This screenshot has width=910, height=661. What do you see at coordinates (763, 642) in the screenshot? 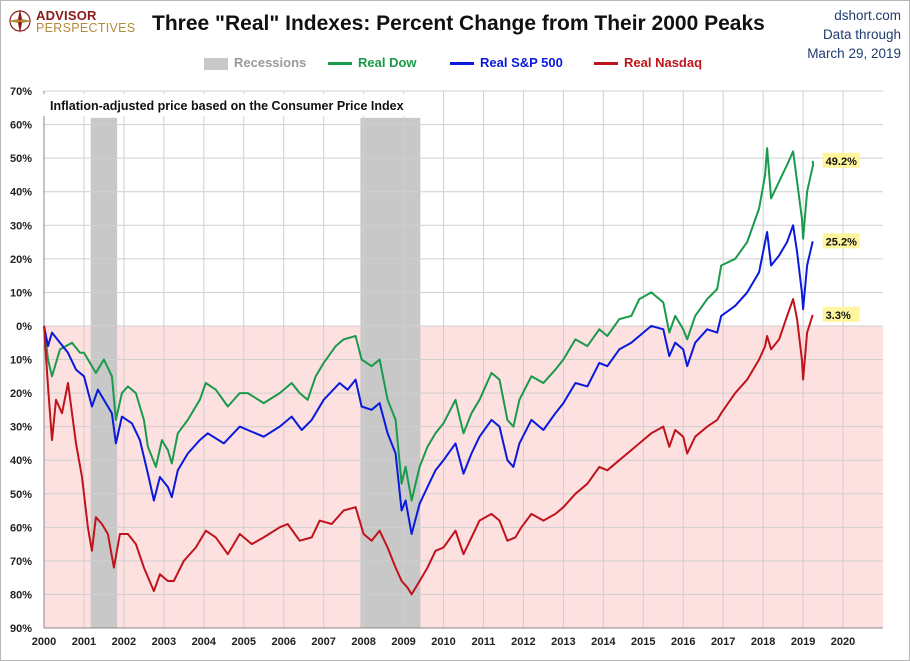
I see `x-tick-label: 2018` at bounding box center [763, 642].